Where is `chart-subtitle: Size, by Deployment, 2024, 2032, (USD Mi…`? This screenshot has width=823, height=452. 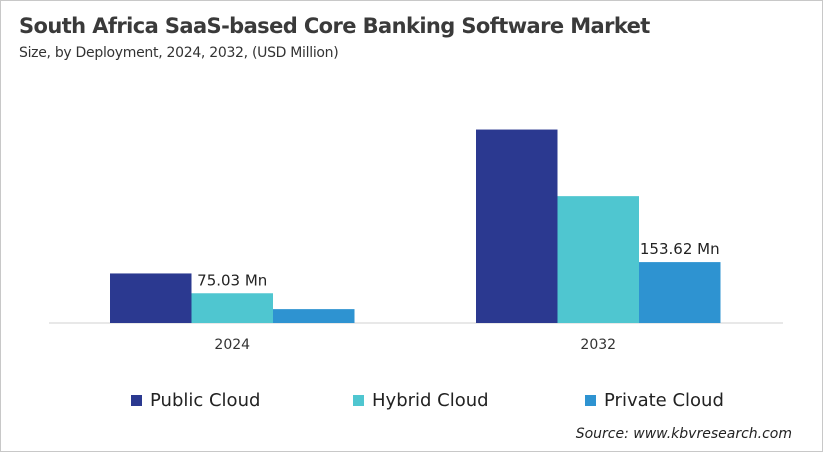 chart-subtitle: Size, by Deployment, 2024, 2032, (USD Mi… is located at coordinates (179, 53).